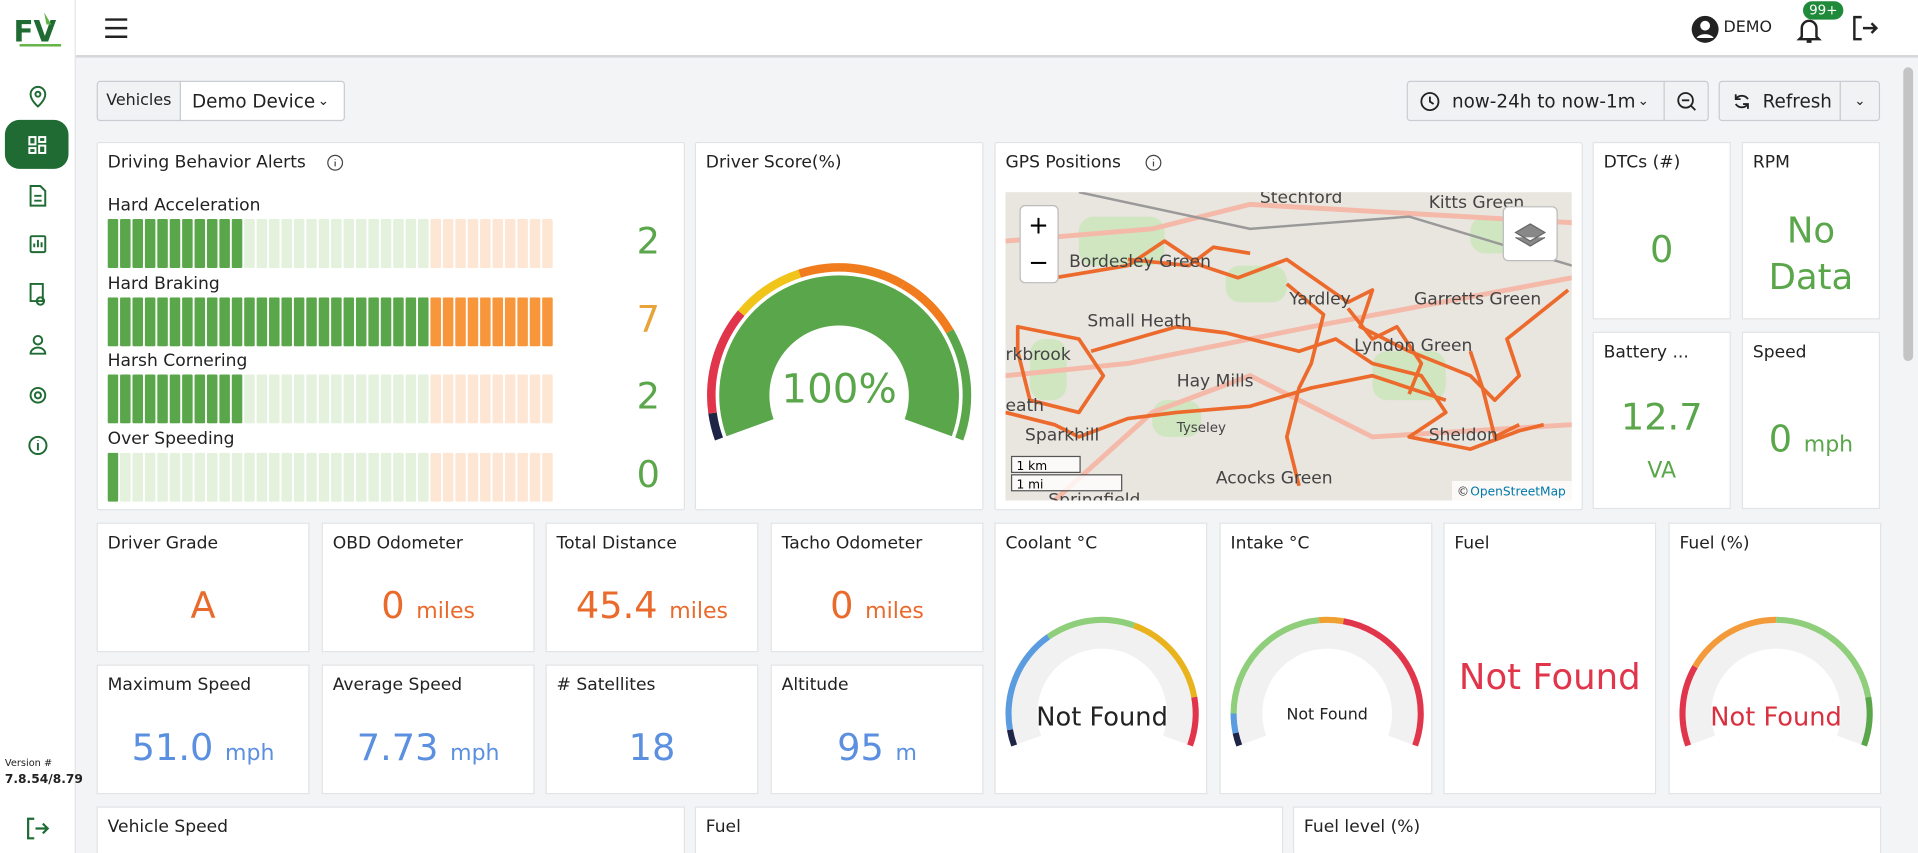 This screenshot has height=853, width=1918. What do you see at coordinates (1662, 251) in the screenshot?
I see `stat-value: 0` at bounding box center [1662, 251].